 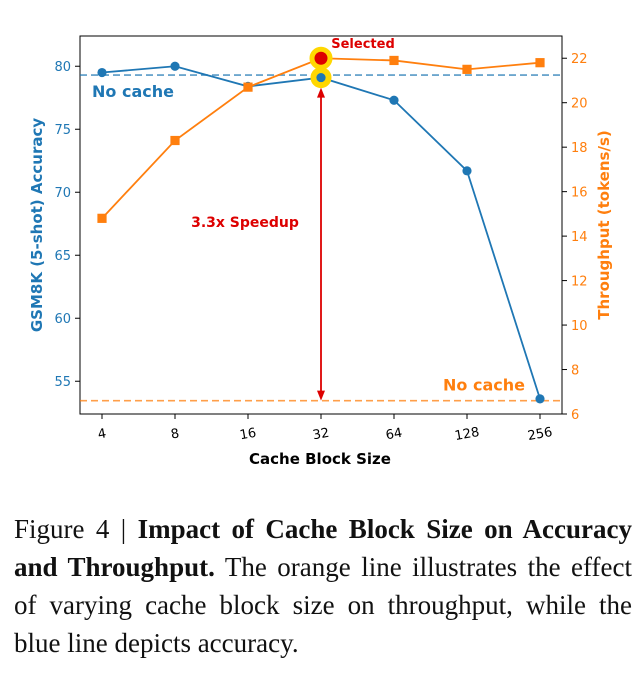 I want to click on x-axis-tick-label: 32, so click(x=321, y=435).